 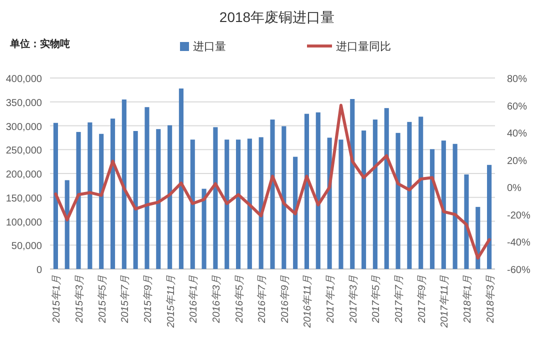 What do you see at coordinates (216, 299) in the screenshot?
I see `x-tick-label: 2016年3月` at bounding box center [216, 299].